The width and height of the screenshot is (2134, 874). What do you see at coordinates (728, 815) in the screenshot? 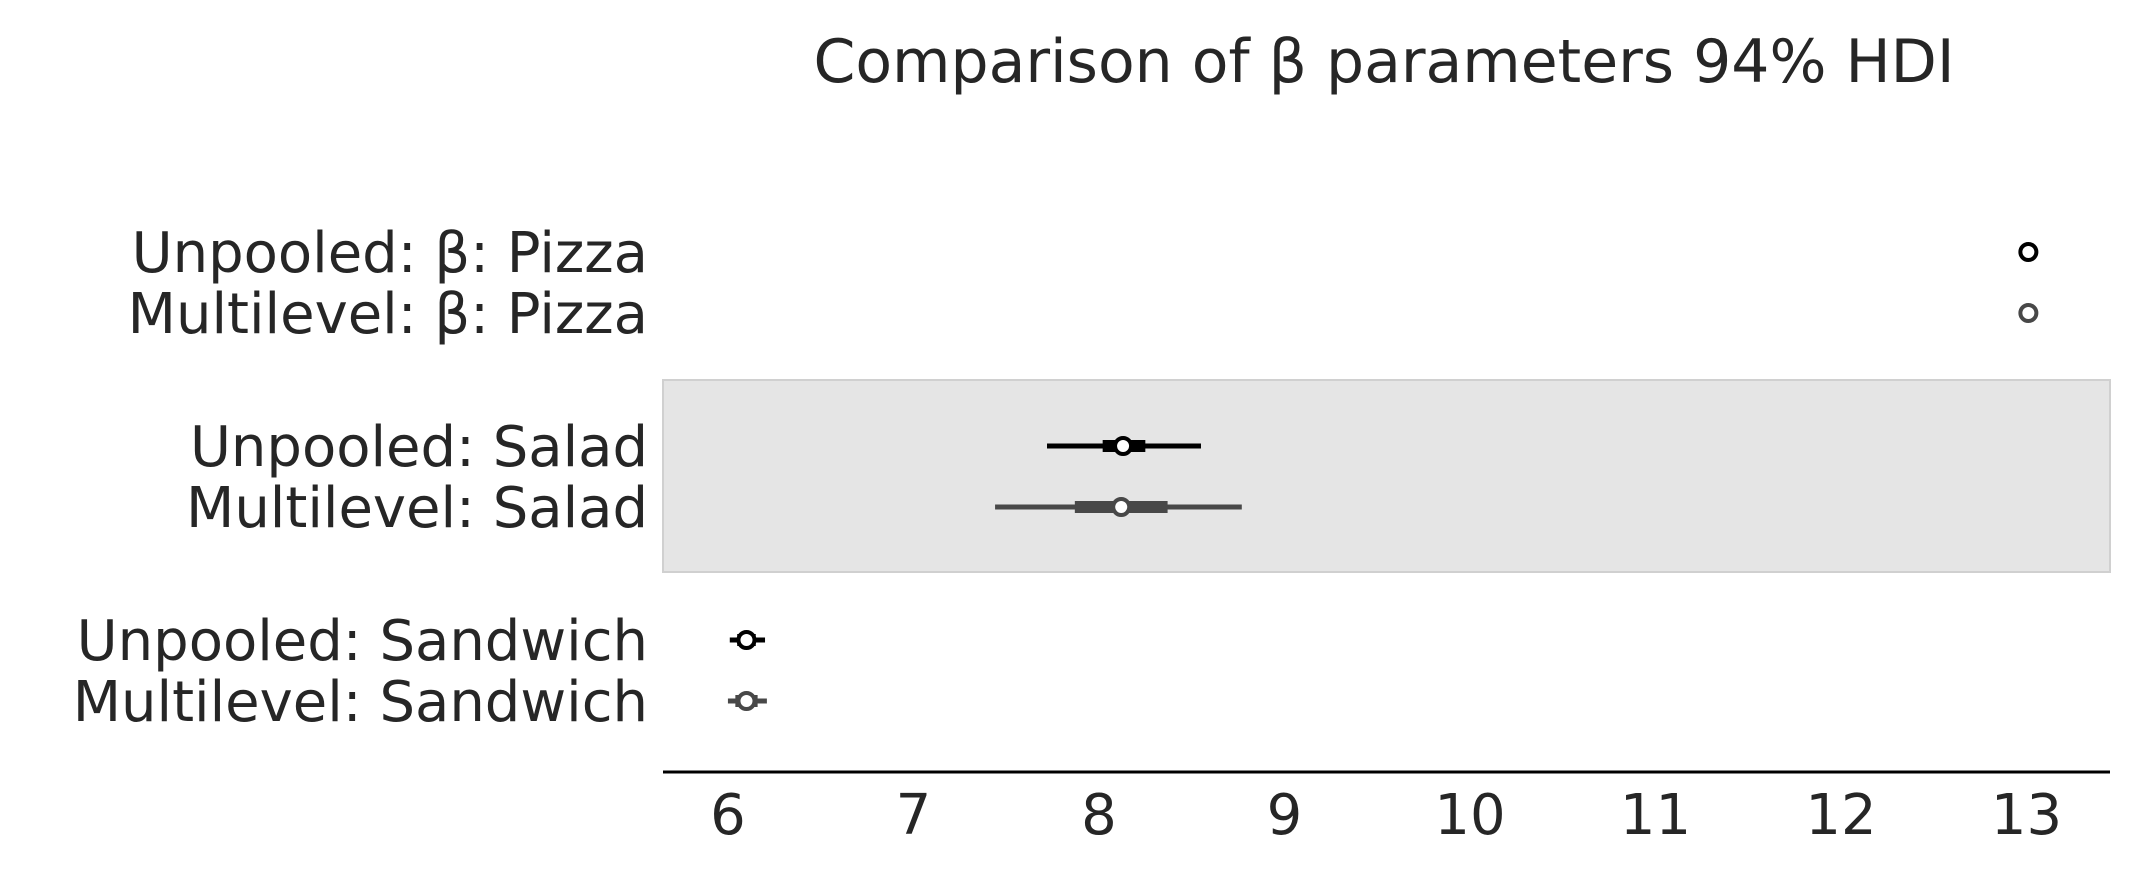
I see `x-tick-label: 6` at bounding box center [728, 815].